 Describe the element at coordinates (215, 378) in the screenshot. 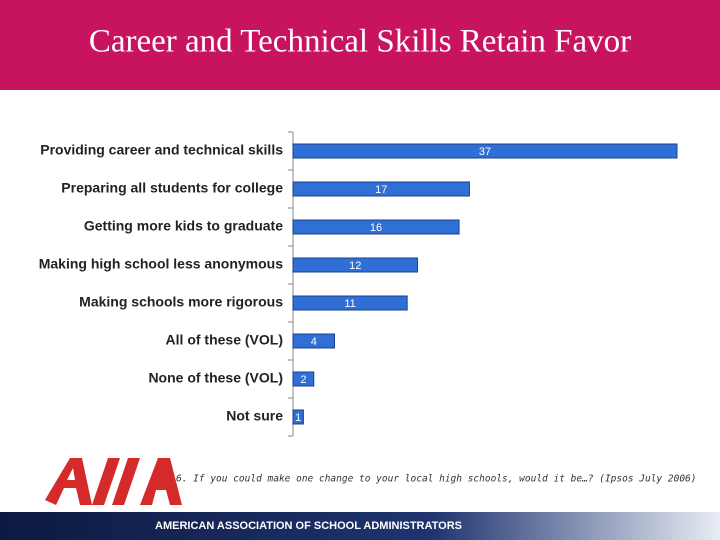

I see `category-label: None of these (VOL)` at that location.